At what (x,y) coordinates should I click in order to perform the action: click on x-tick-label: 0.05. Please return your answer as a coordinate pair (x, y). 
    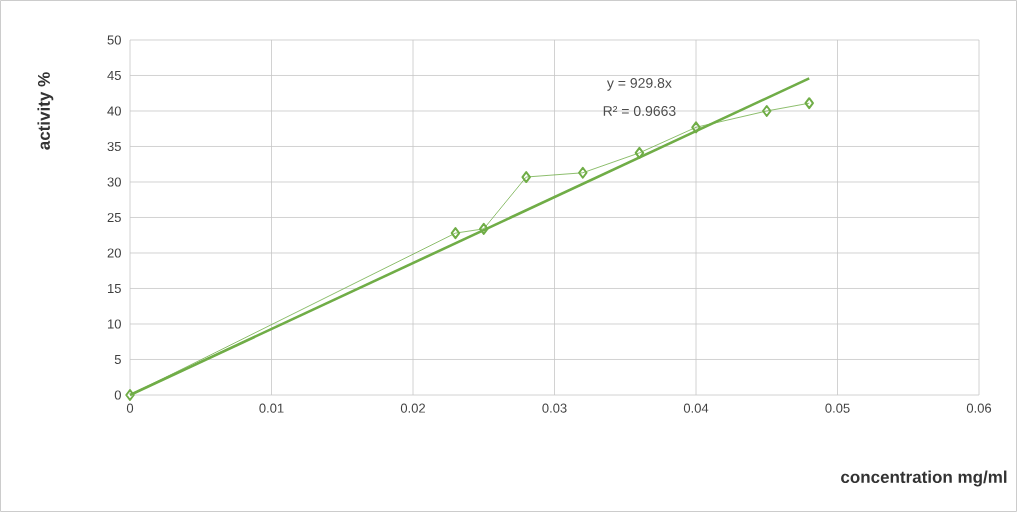
    Looking at the image, I should click on (837, 408).